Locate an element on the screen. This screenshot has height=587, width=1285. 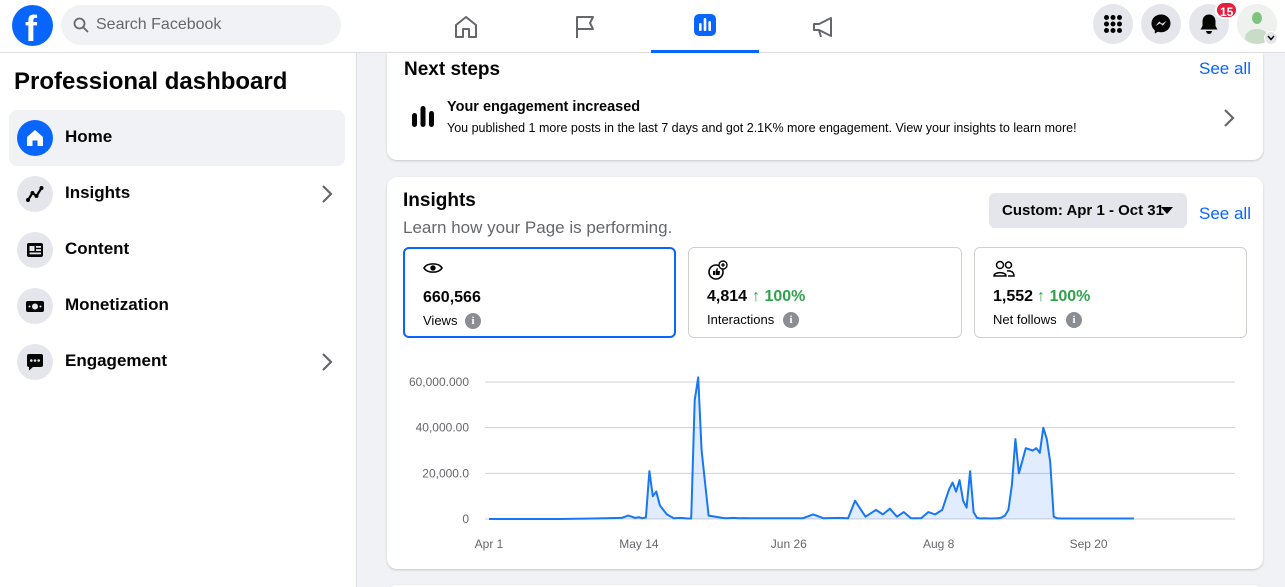
content-icon is located at coordinates (35, 250).